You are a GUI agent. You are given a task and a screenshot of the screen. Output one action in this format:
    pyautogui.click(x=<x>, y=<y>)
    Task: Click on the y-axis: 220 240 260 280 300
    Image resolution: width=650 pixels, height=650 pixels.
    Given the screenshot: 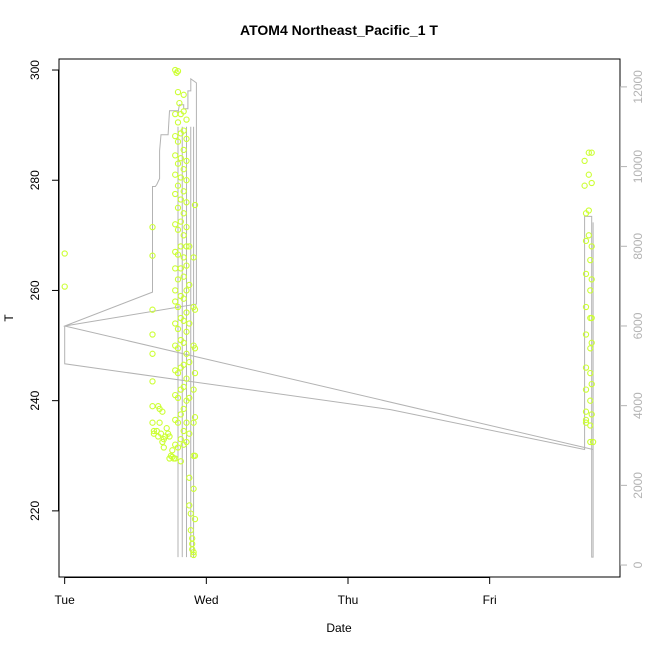 What is the action you would take?
    pyautogui.click(x=43, y=290)
    